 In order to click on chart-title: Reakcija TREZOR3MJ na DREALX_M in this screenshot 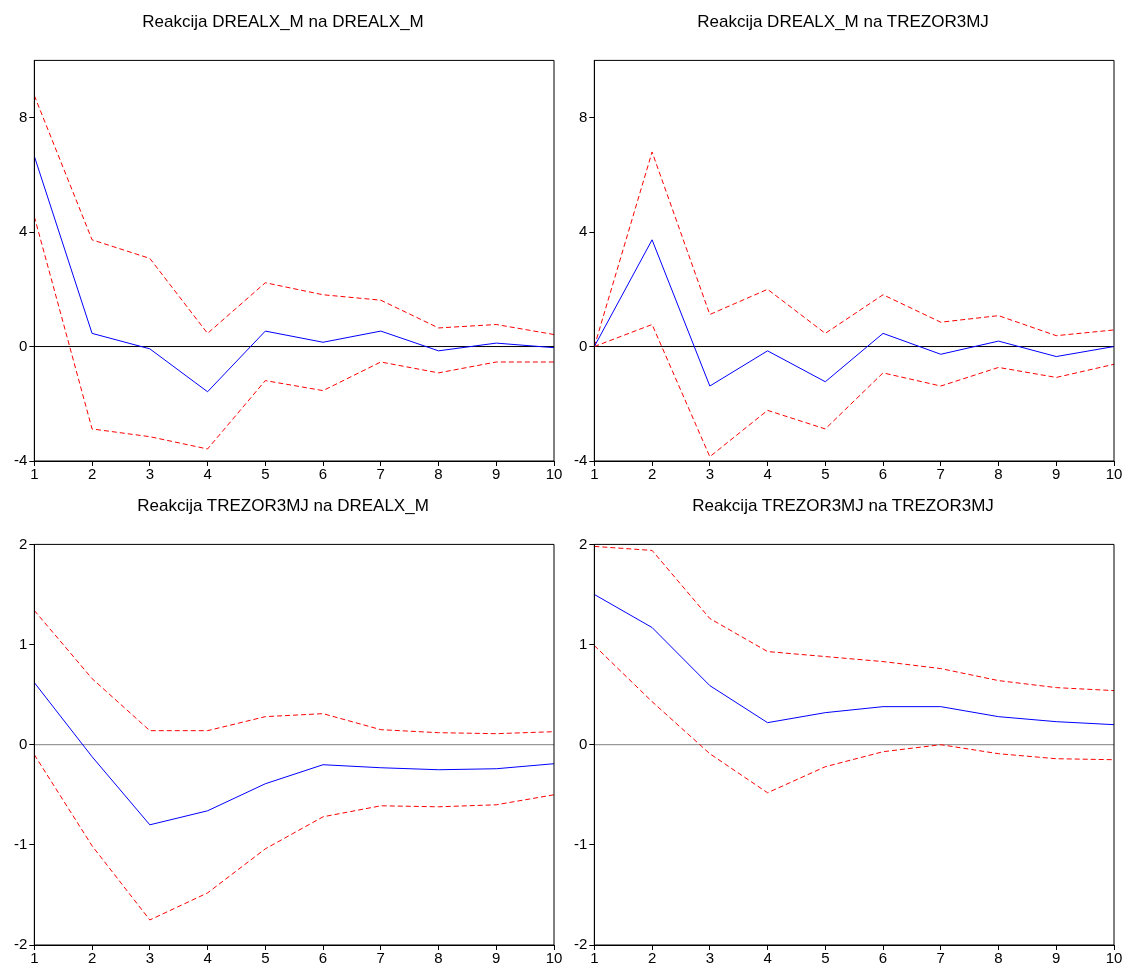, I will do `click(283, 505)`.